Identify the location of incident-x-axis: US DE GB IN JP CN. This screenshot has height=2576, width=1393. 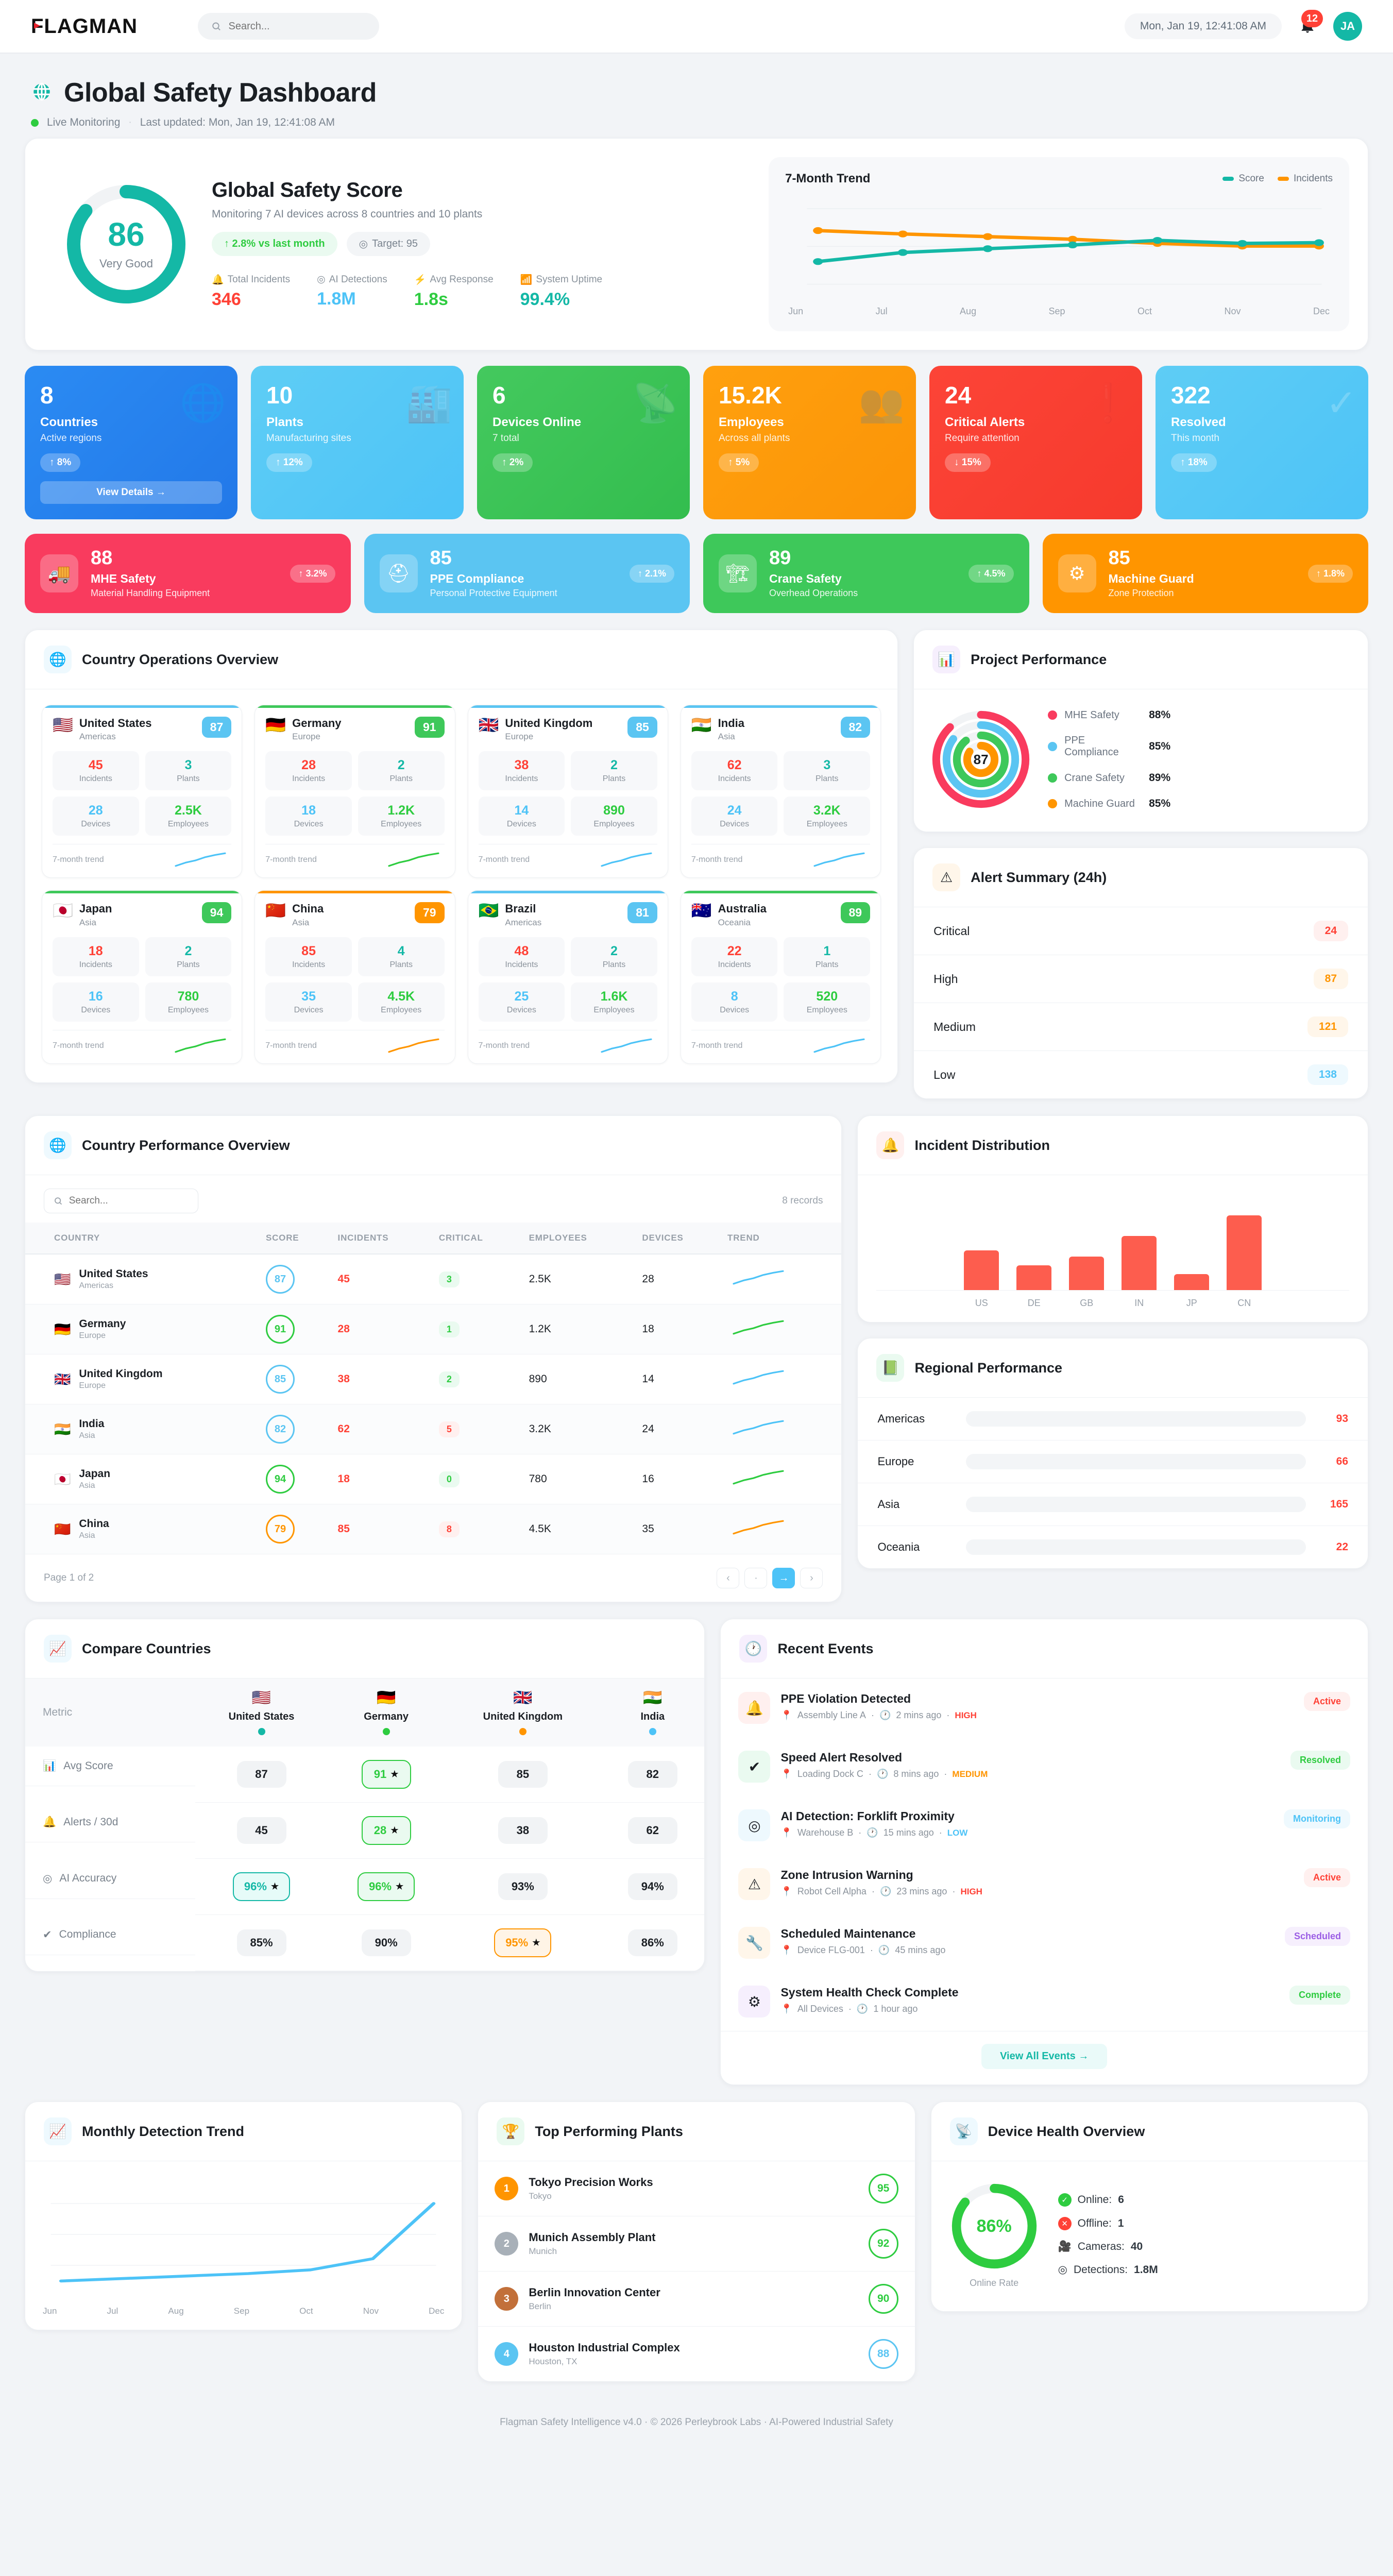
(1112, 1303).